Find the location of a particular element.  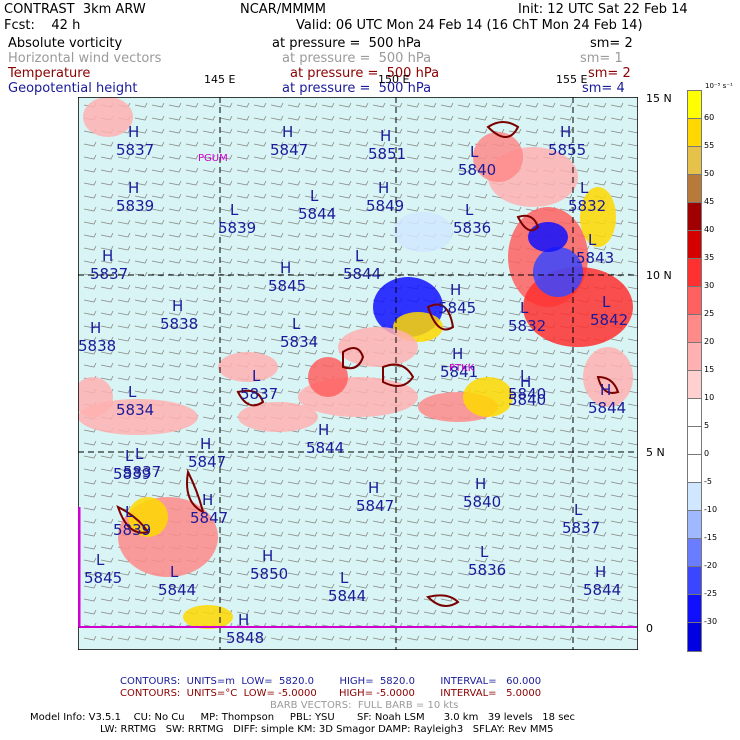

legend-level-label: 50 is located at coordinates (709, 173).